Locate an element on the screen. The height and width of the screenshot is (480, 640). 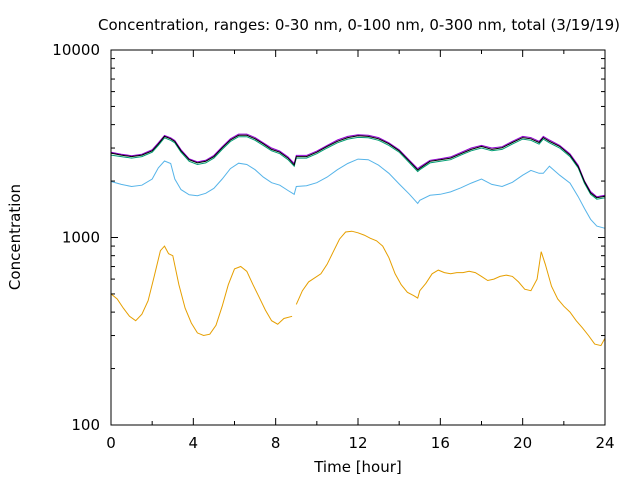
x-tick-label: 20 is located at coordinates (522, 443).